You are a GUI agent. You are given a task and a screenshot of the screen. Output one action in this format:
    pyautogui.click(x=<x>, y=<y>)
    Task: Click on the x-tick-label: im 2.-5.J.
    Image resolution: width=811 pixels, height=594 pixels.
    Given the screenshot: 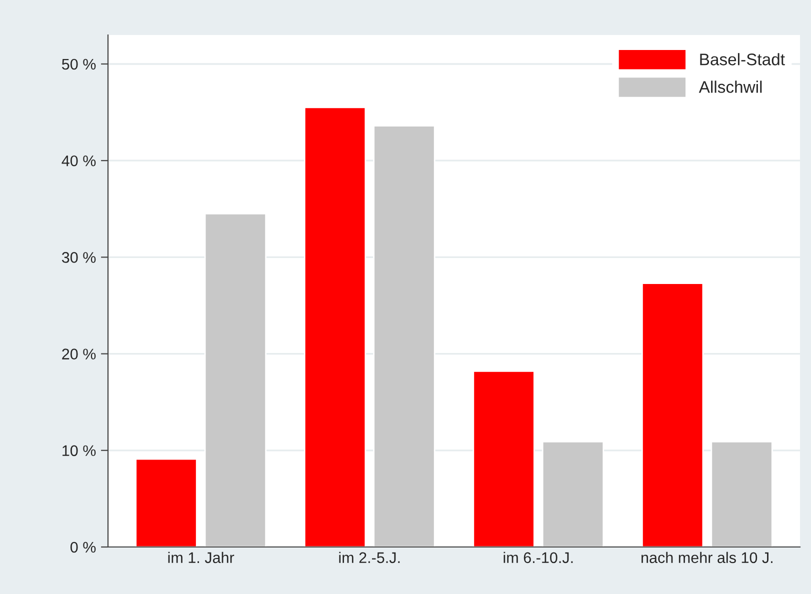 What is the action you would take?
    pyautogui.click(x=369, y=558)
    